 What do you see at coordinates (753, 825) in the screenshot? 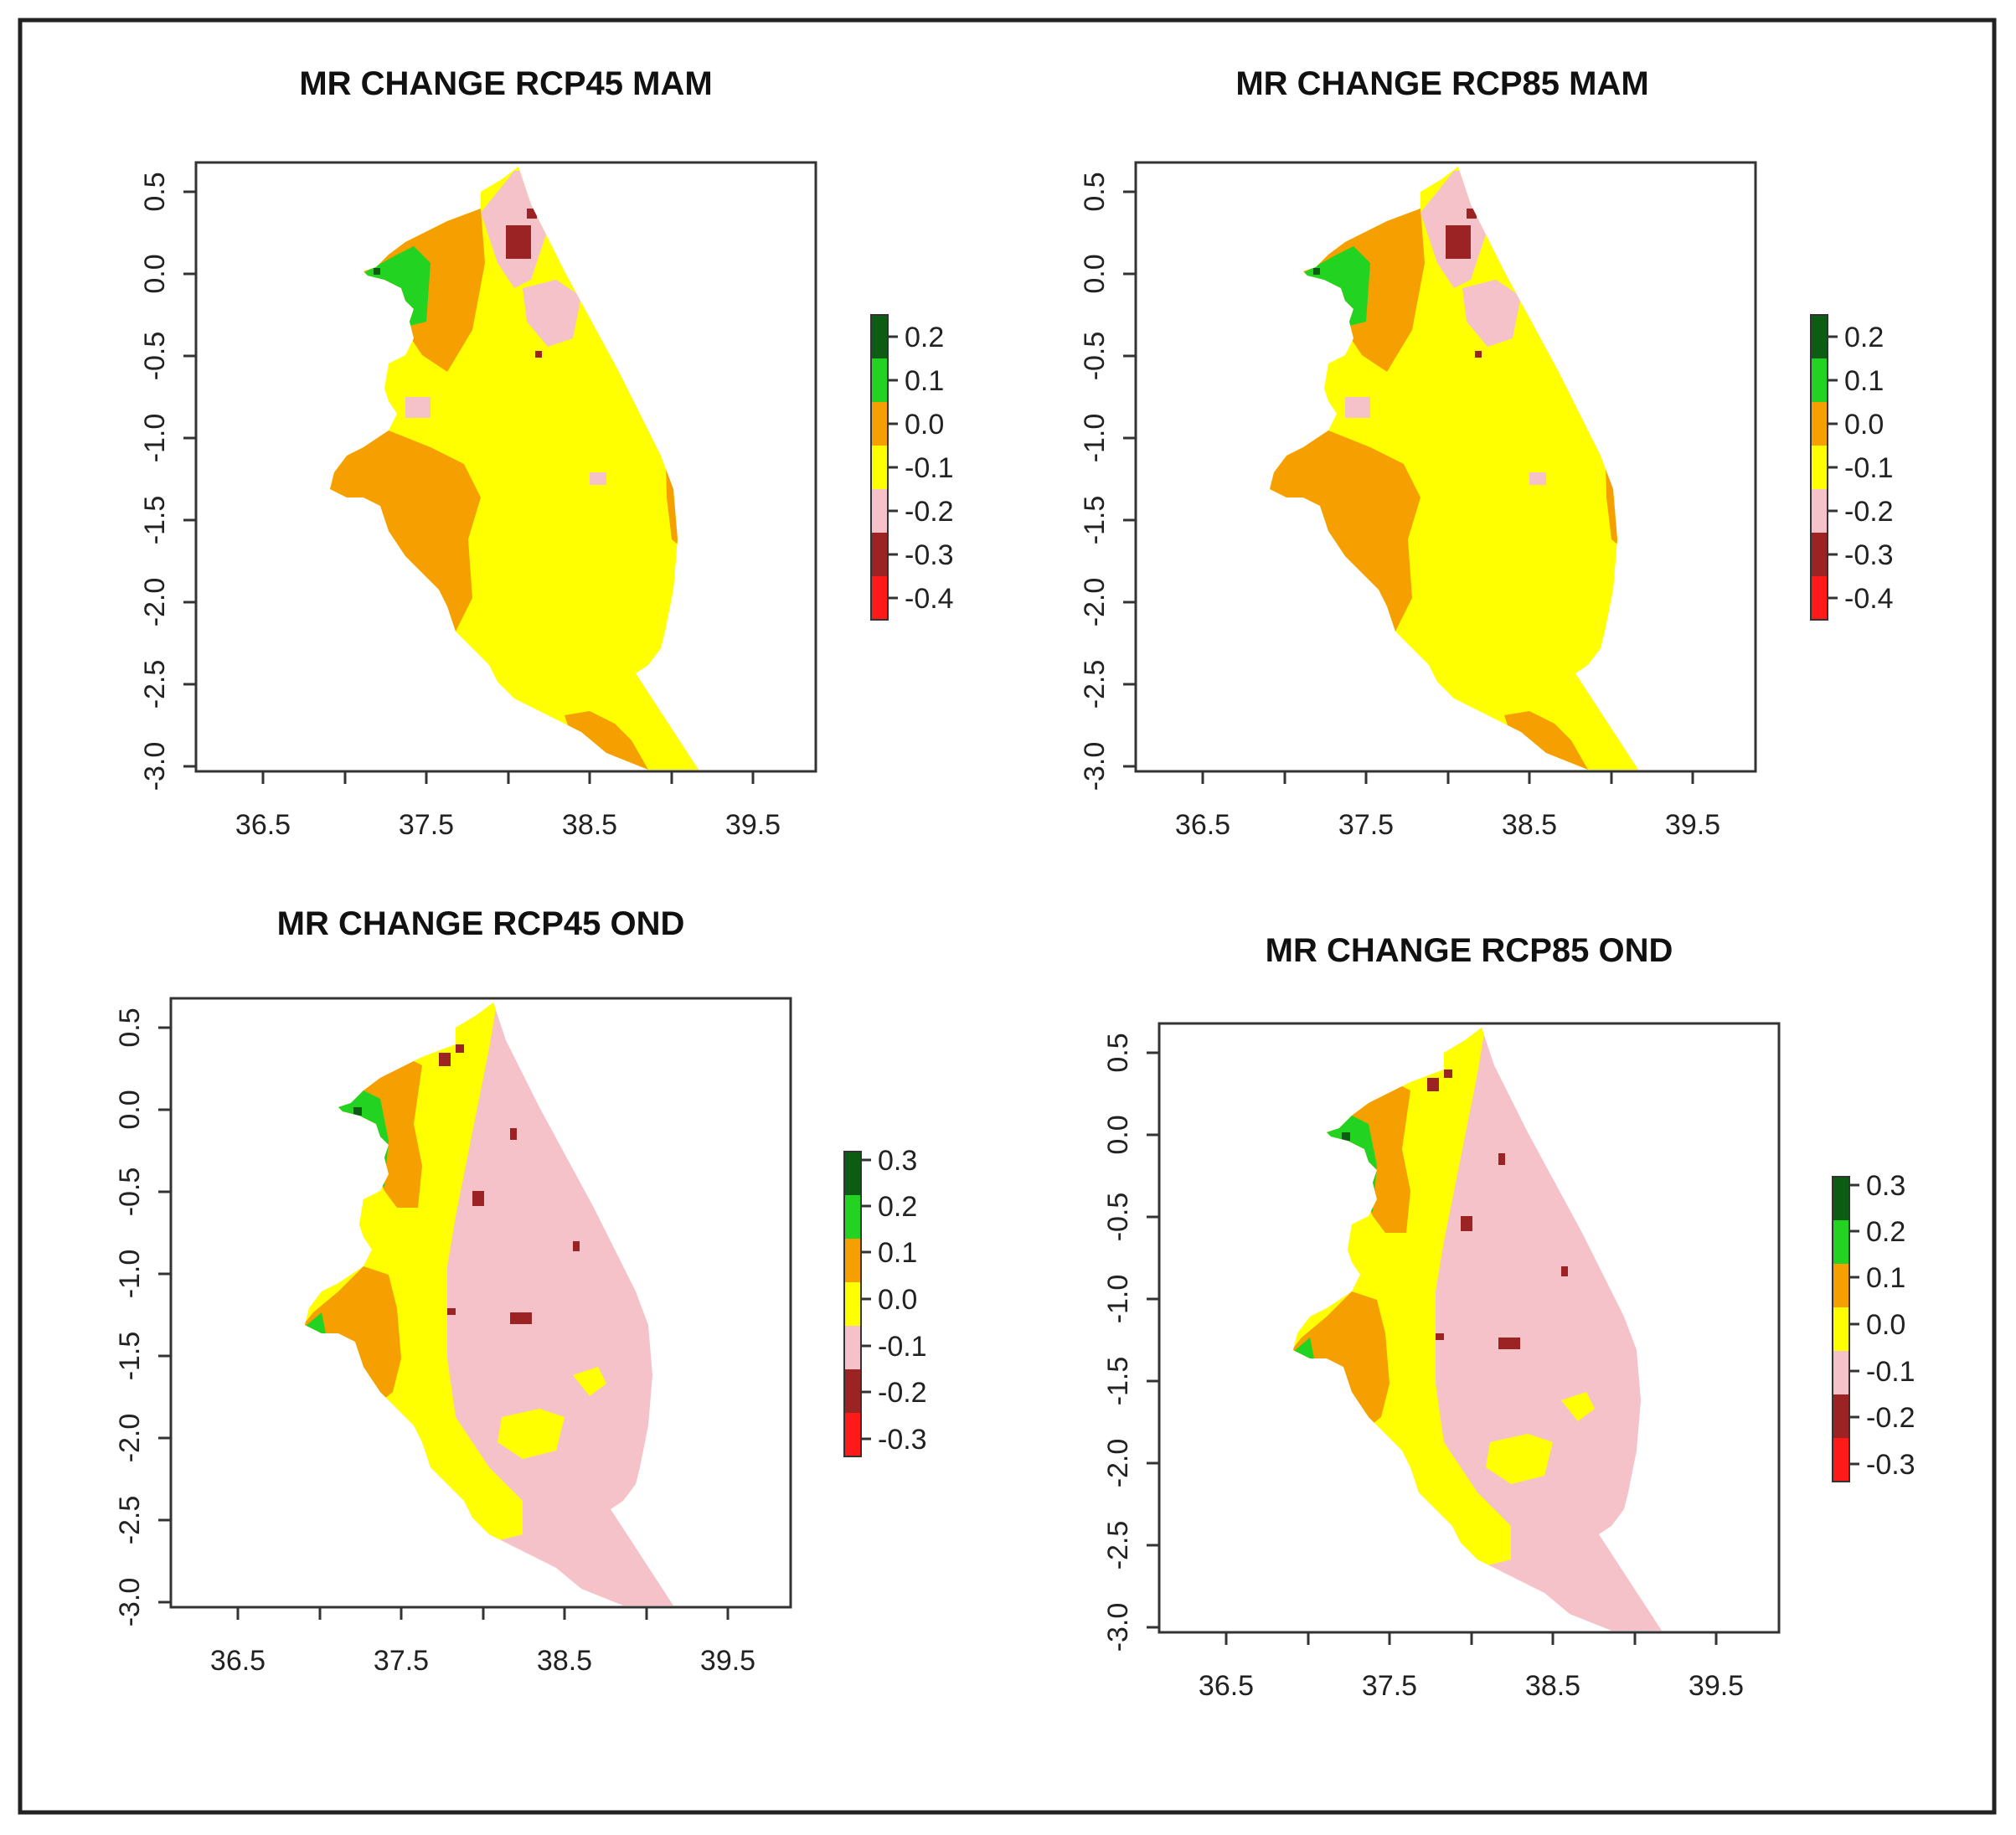
I see `x-tick-label: 39.5` at bounding box center [753, 825].